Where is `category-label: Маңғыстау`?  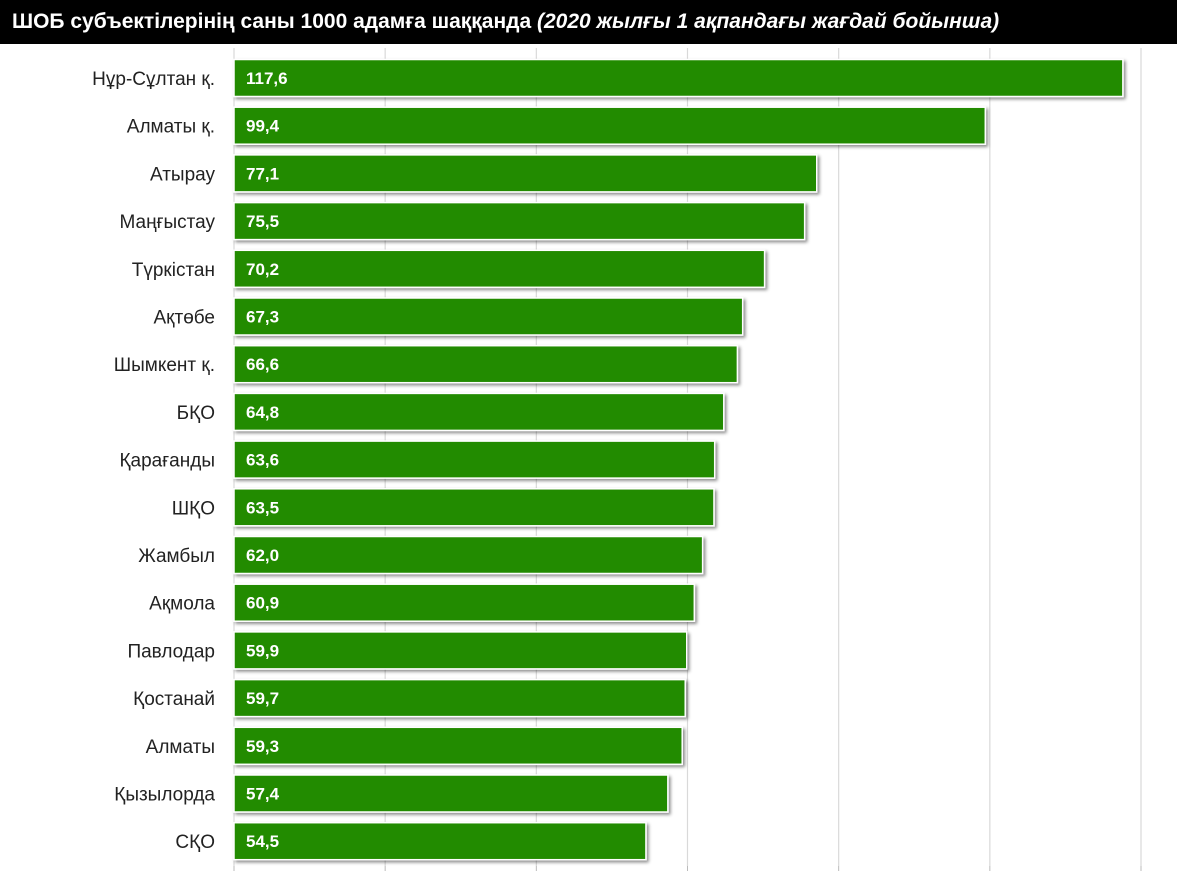
category-label: Маңғыстау is located at coordinates (167, 222).